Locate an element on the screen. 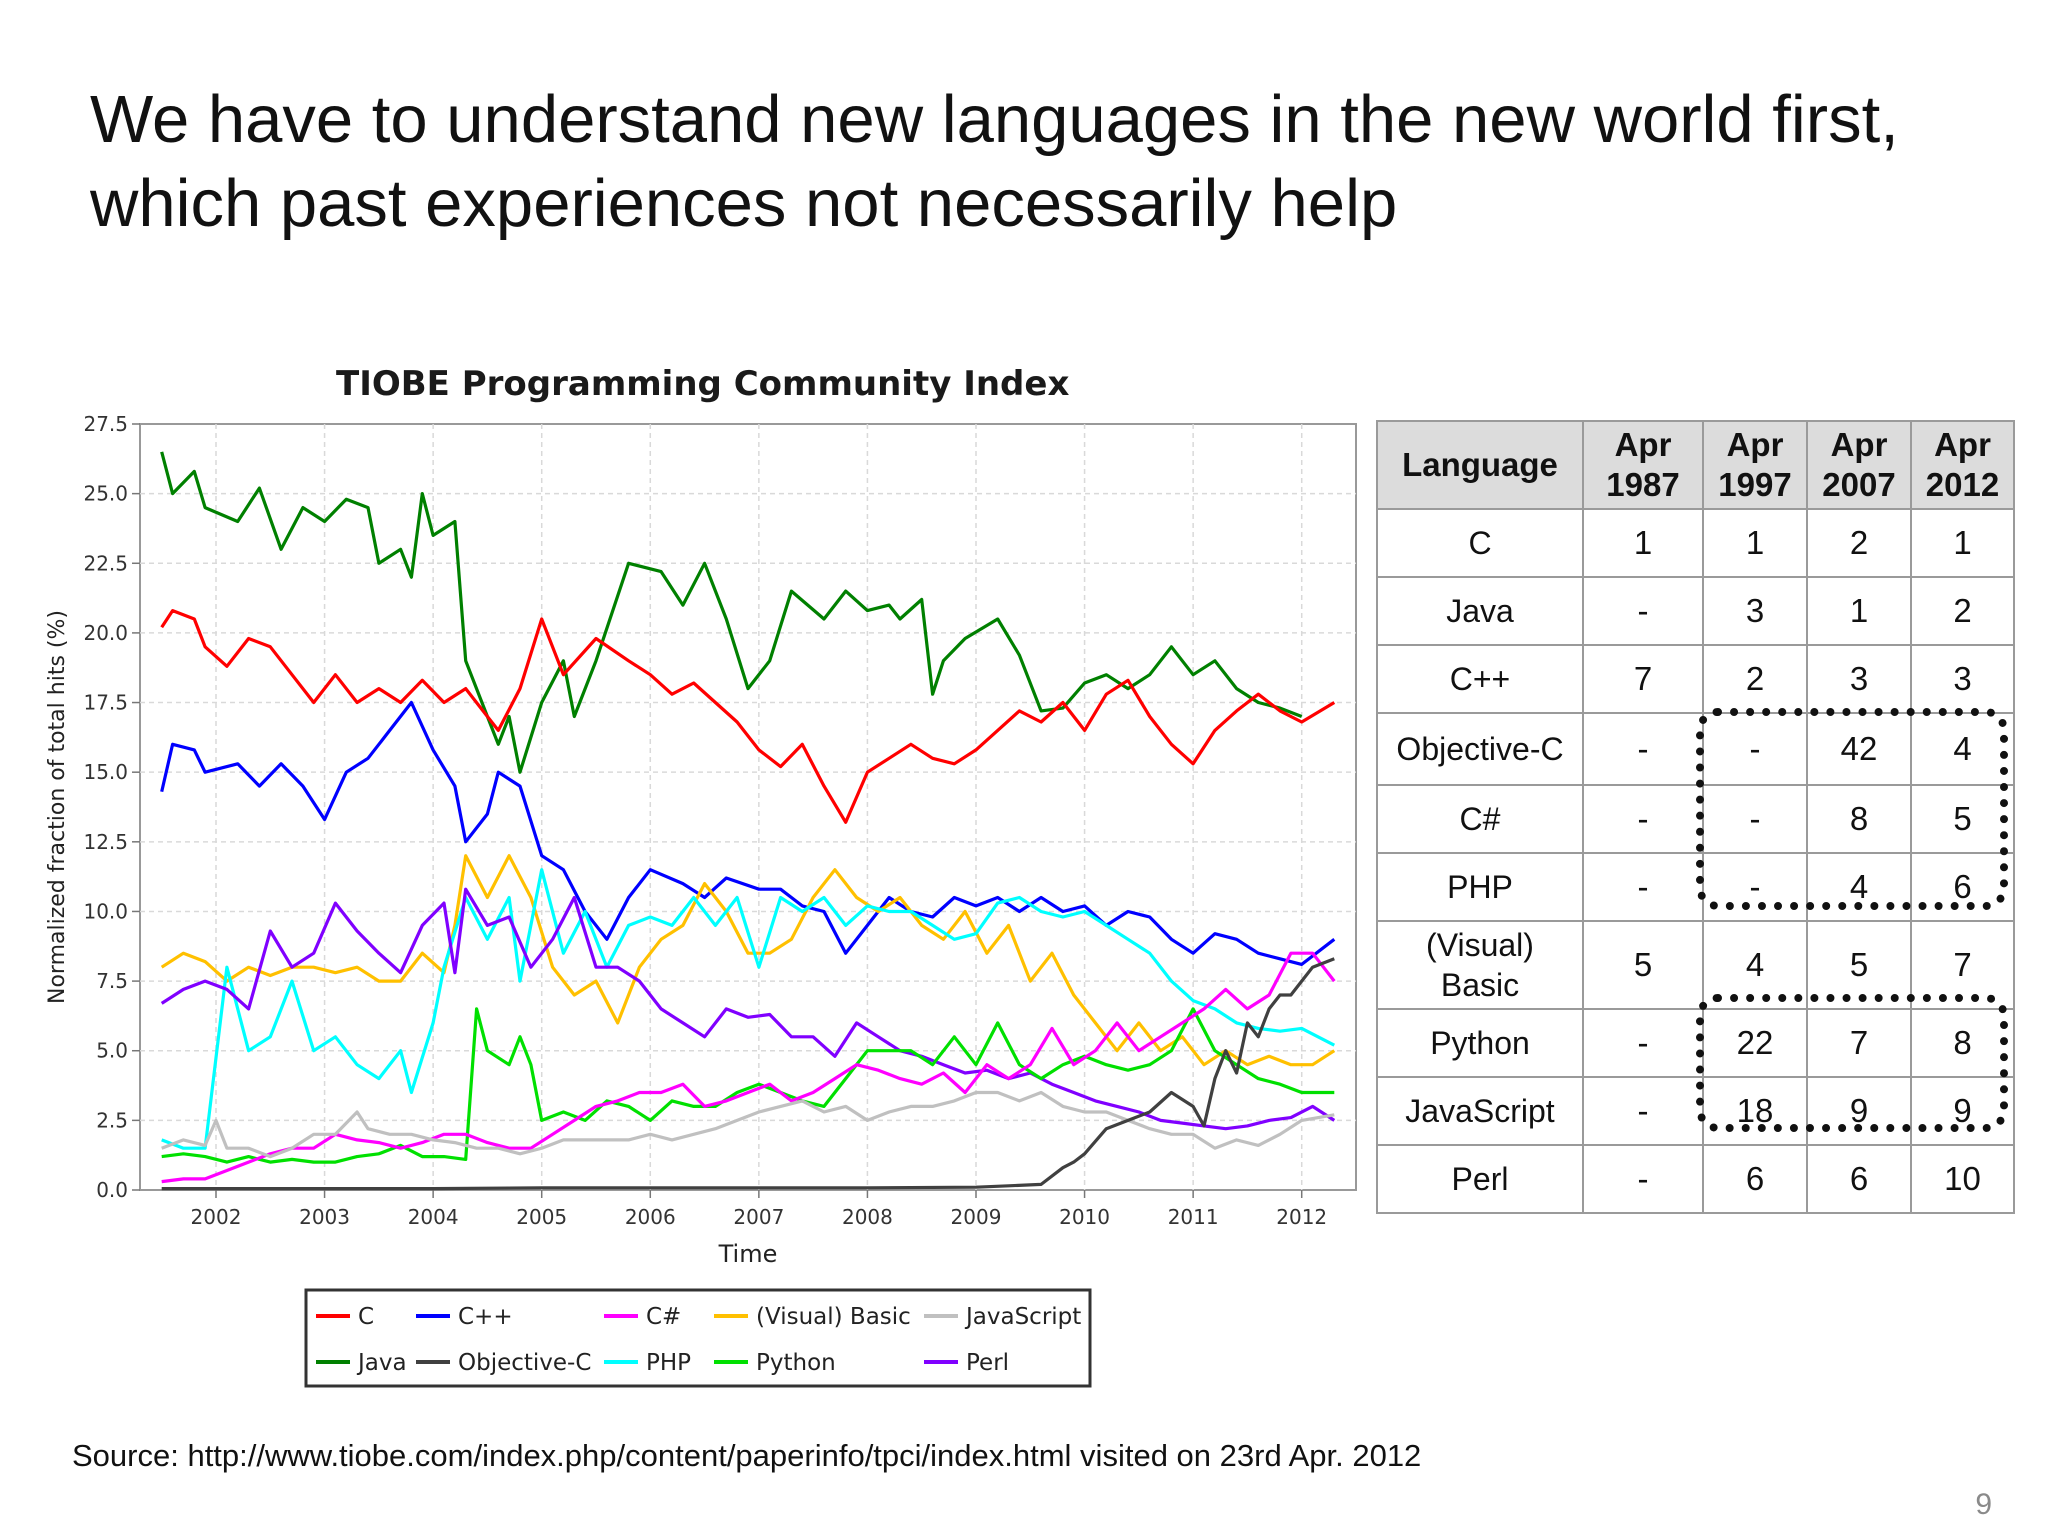  y-axis-label: Normalized fraction of total hits (%) is located at coordinates (57, 807).